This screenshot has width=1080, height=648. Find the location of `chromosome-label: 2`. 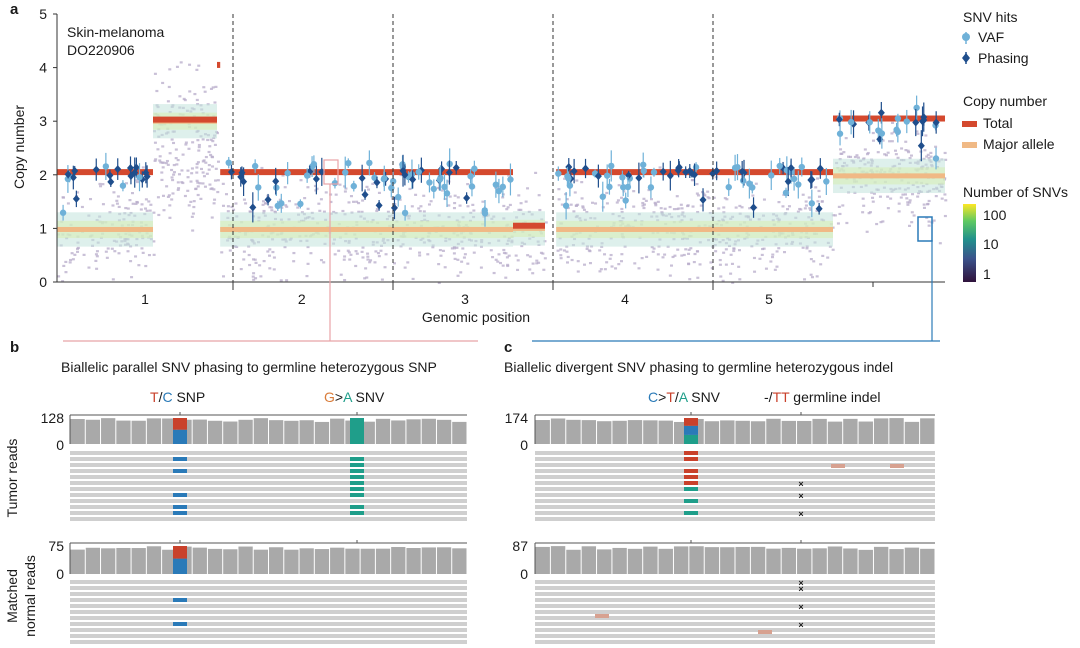

chromosome-label: 2 is located at coordinates (302, 299).